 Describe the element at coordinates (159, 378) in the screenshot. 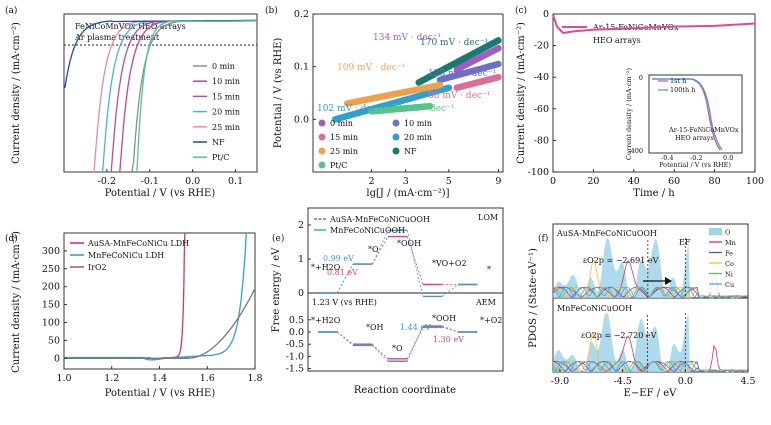

I see `panel-d-x-tick-2: 1.4` at that location.